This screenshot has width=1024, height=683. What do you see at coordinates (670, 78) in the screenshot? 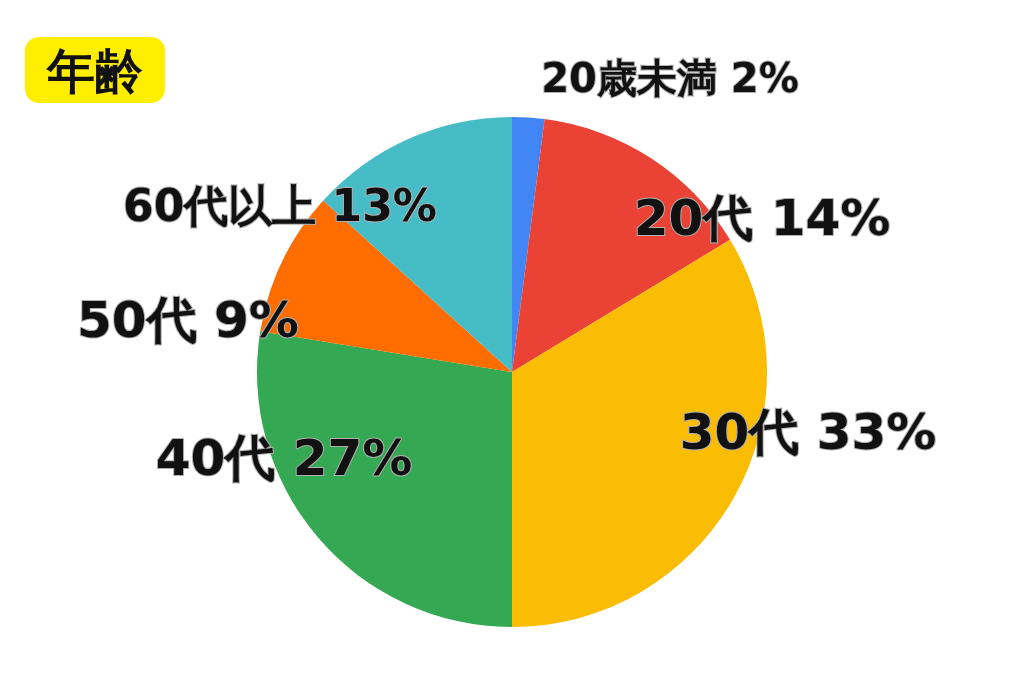
I see `slice-label: 20歳未満 2%` at bounding box center [670, 78].